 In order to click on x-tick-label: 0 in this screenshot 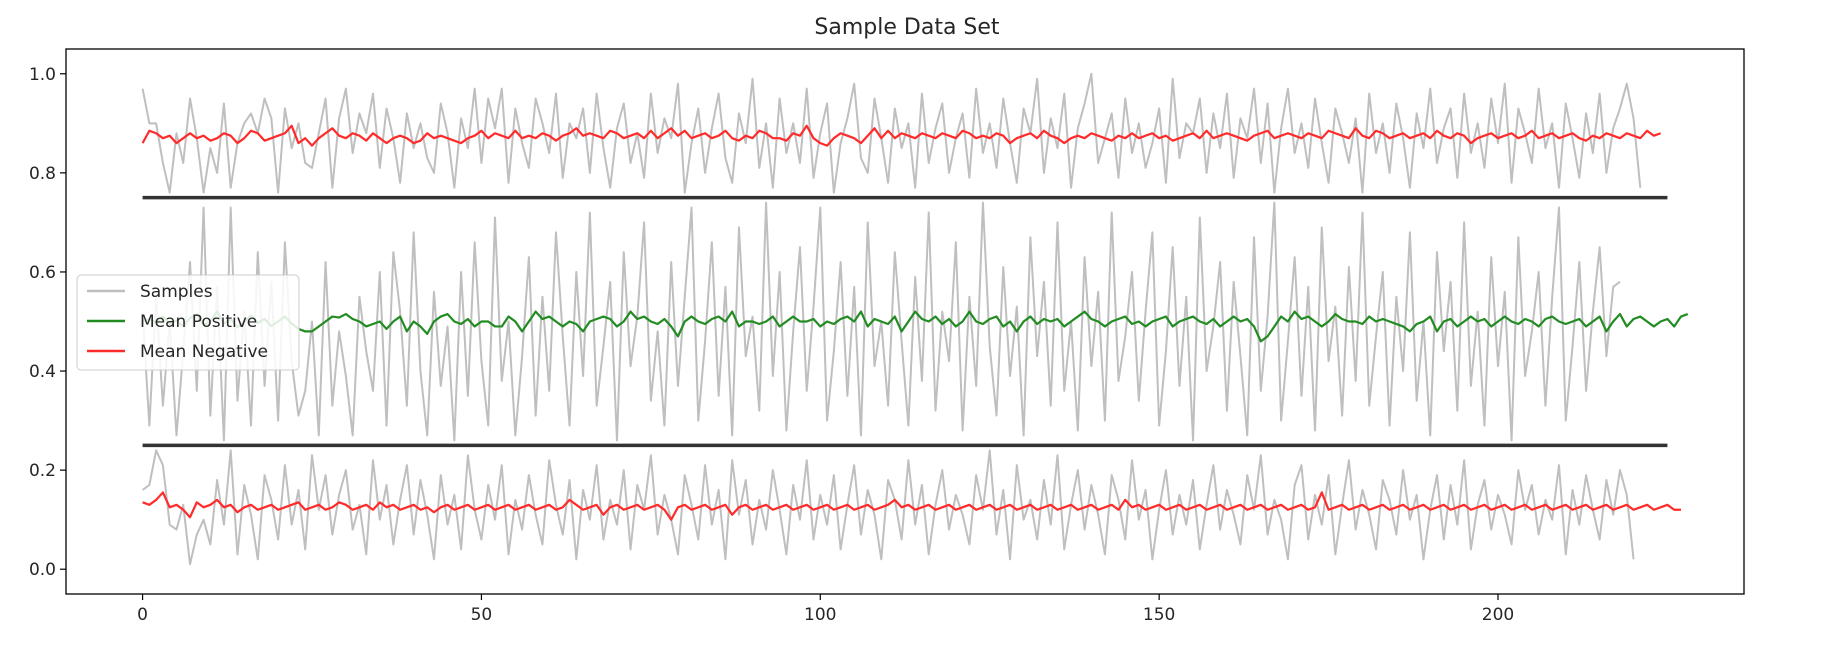, I will do `click(142, 615)`.